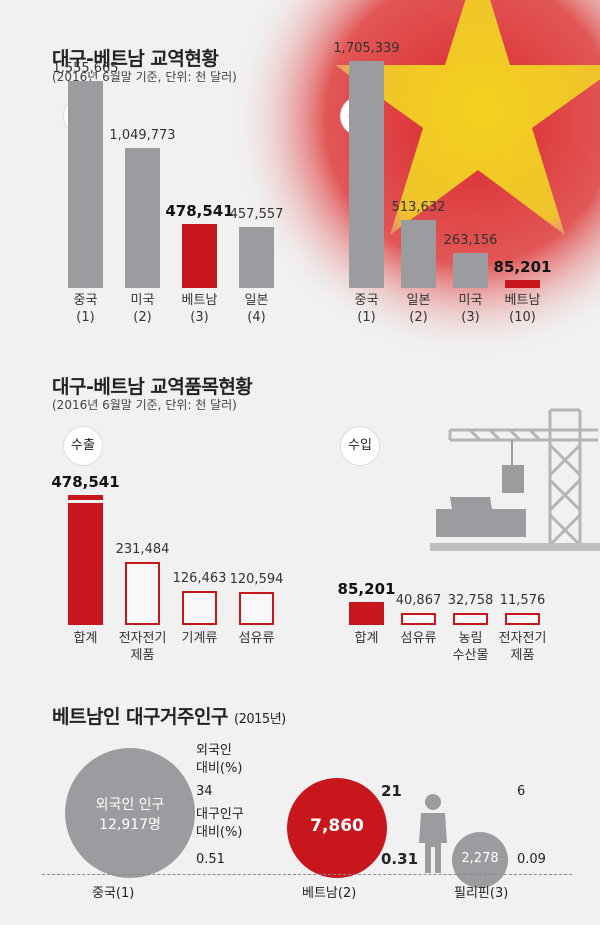  I want to click on philippines-population-label: 2,278, so click(480, 858).